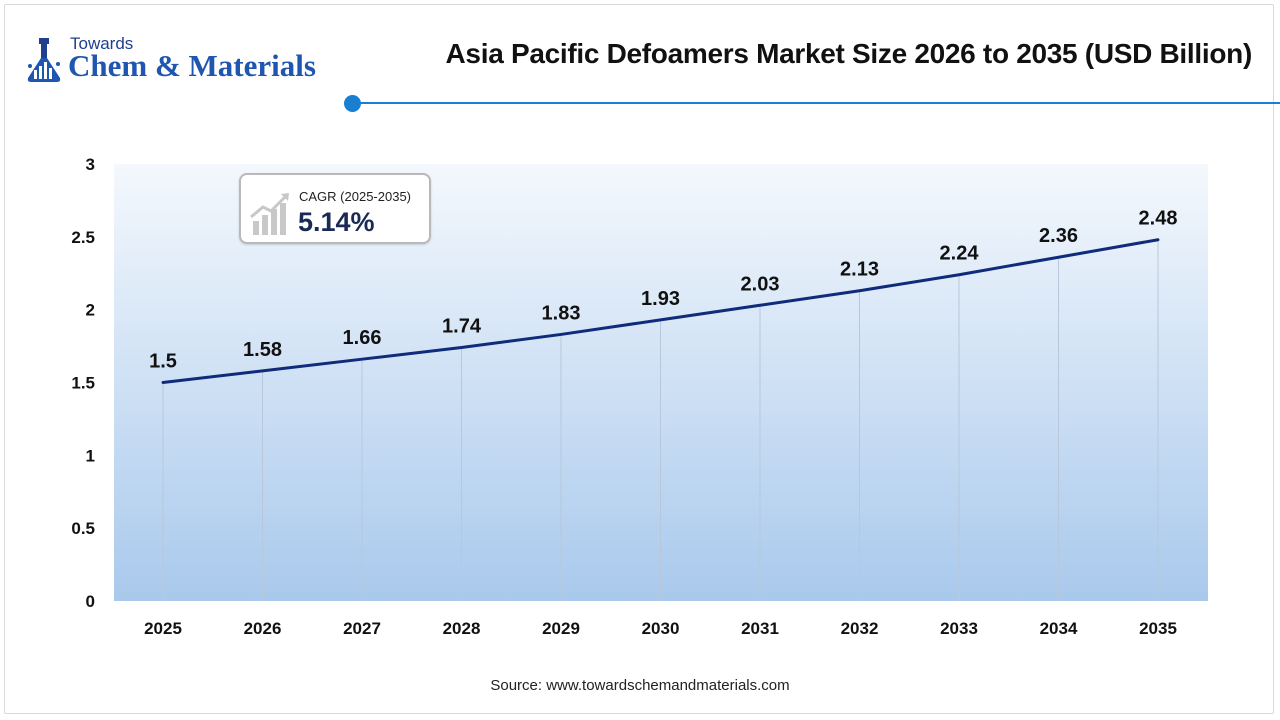 The height and width of the screenshot is (720, 1280). What do you see at coordinates (83, 528) in the screenshot?
I see `y-tick-label: 0.5` at bounding box center [83, 528].